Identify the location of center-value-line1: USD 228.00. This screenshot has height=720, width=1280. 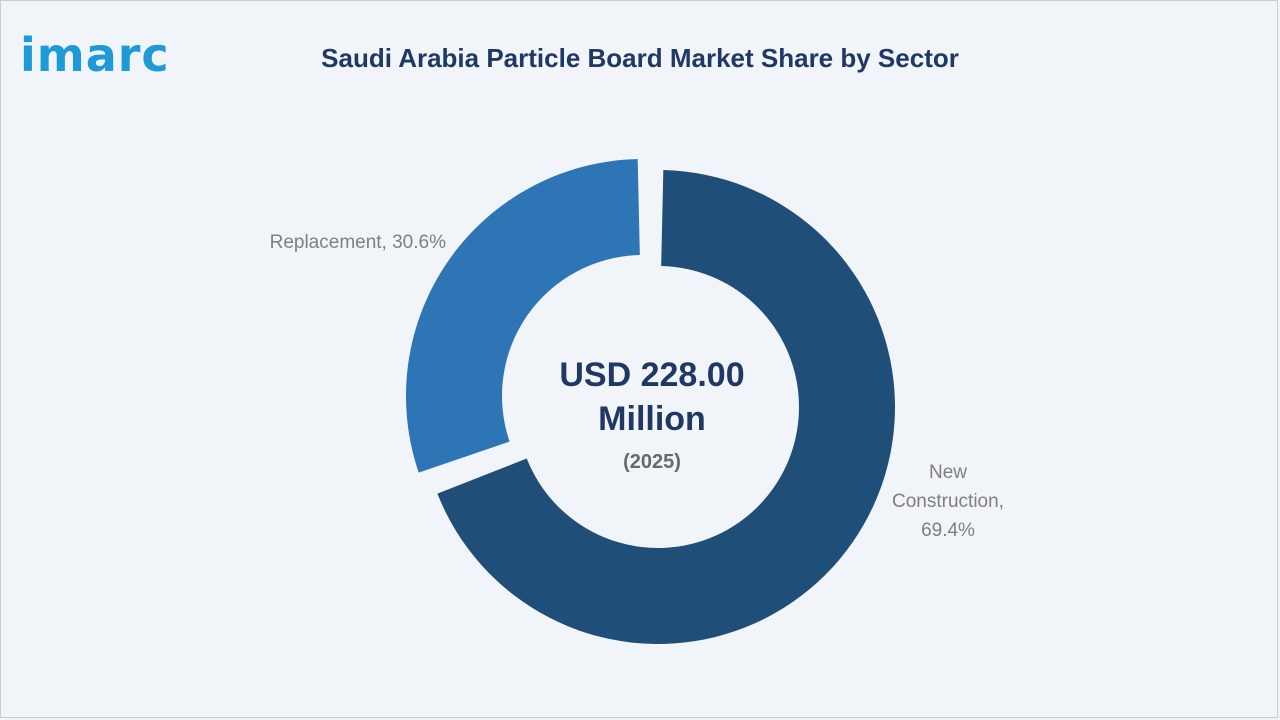
(651, 375).